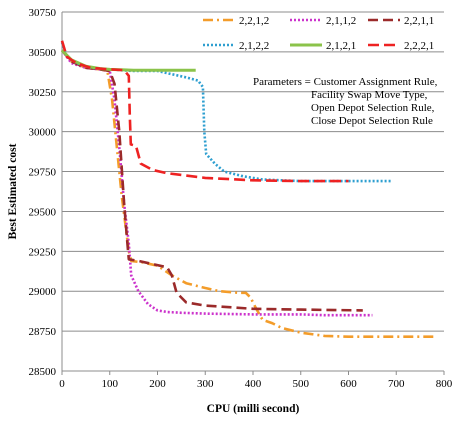 Image resolution: width=474 pixels, height=425 pixels. I want to click on y-tick-label: 30250, so click(43, 93).